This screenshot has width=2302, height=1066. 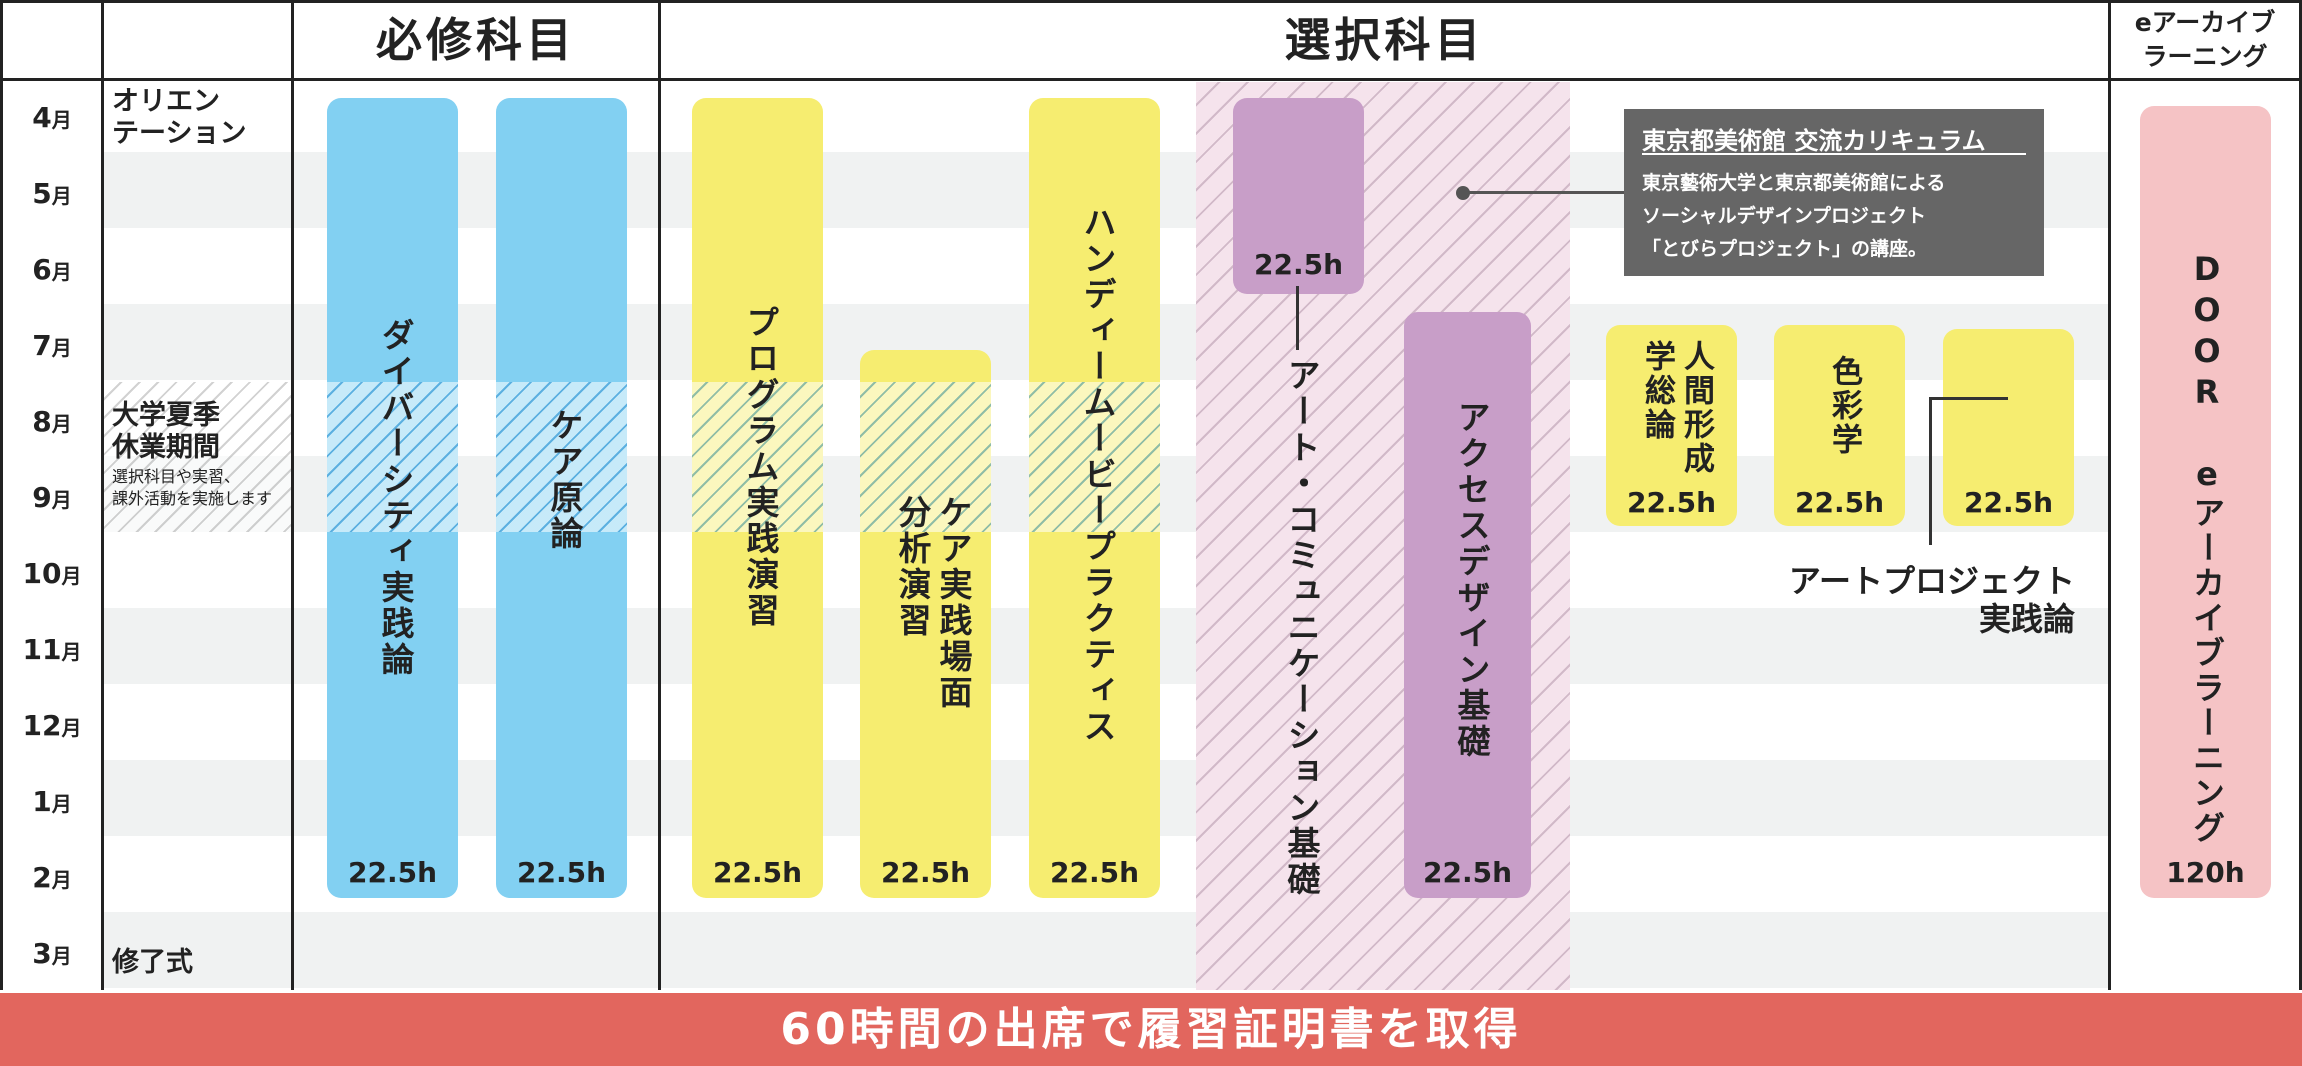 I want to click on month-label: 9月, so click(x=52, y=499).